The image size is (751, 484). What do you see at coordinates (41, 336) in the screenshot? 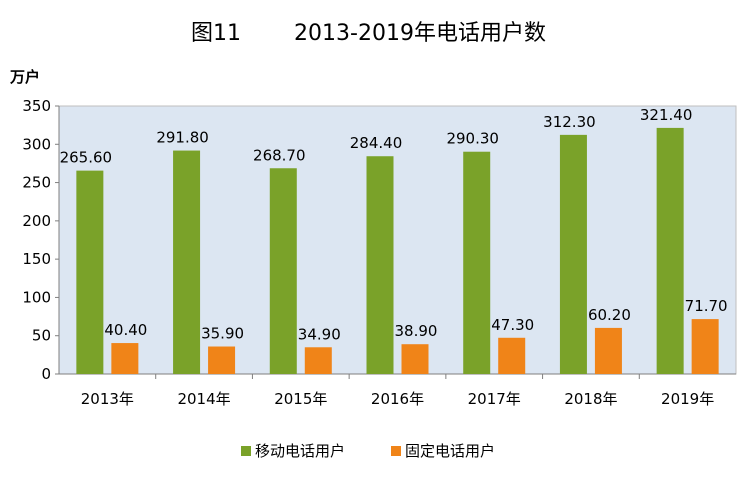
I see `y-tick-label: 50` at bounding box center [41, 336].